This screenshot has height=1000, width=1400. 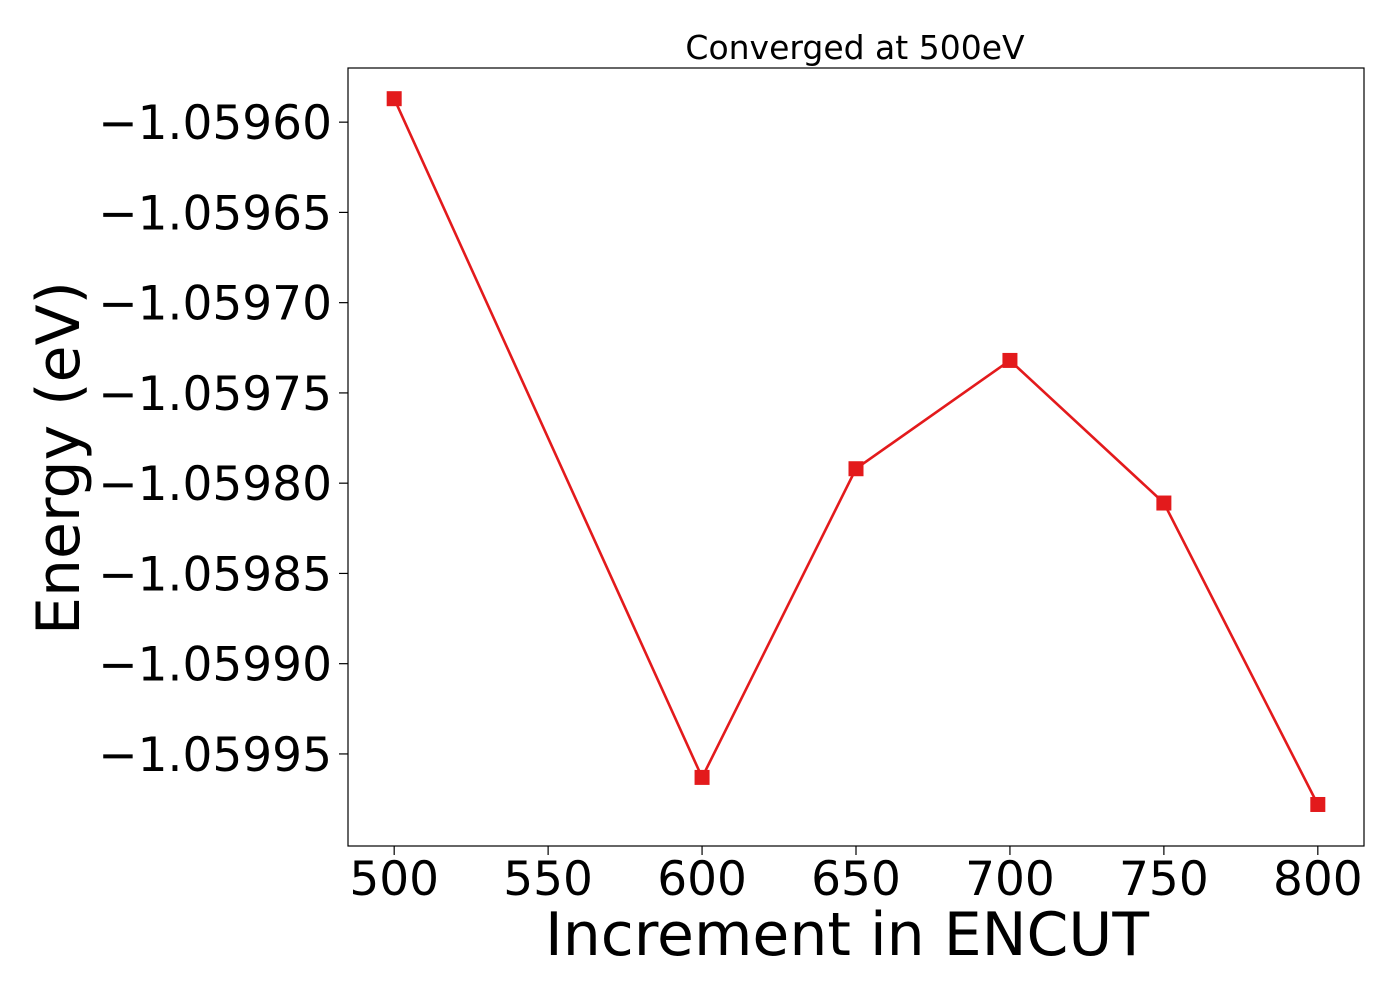 I want to click on x-tick-label: 800, so click(x=1318, y=879).